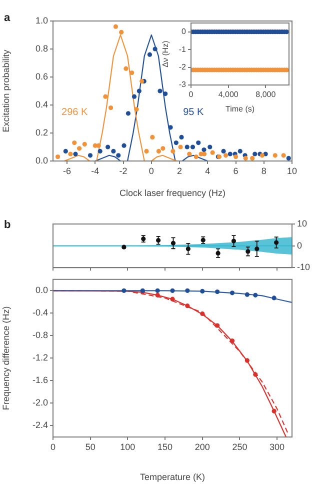  What do you see at coordinates (302, 223) in the screenshot?
I see `y-tick-label: 10` at bounding box center [302, 223].